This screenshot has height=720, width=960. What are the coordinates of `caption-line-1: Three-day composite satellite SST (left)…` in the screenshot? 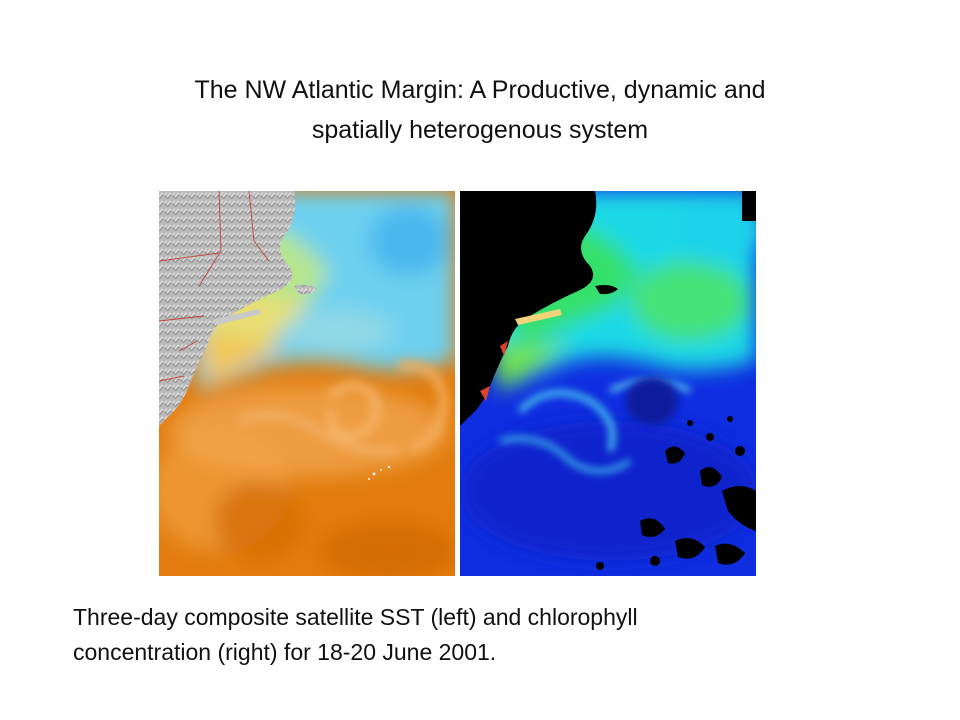 It's located at (355, 617).